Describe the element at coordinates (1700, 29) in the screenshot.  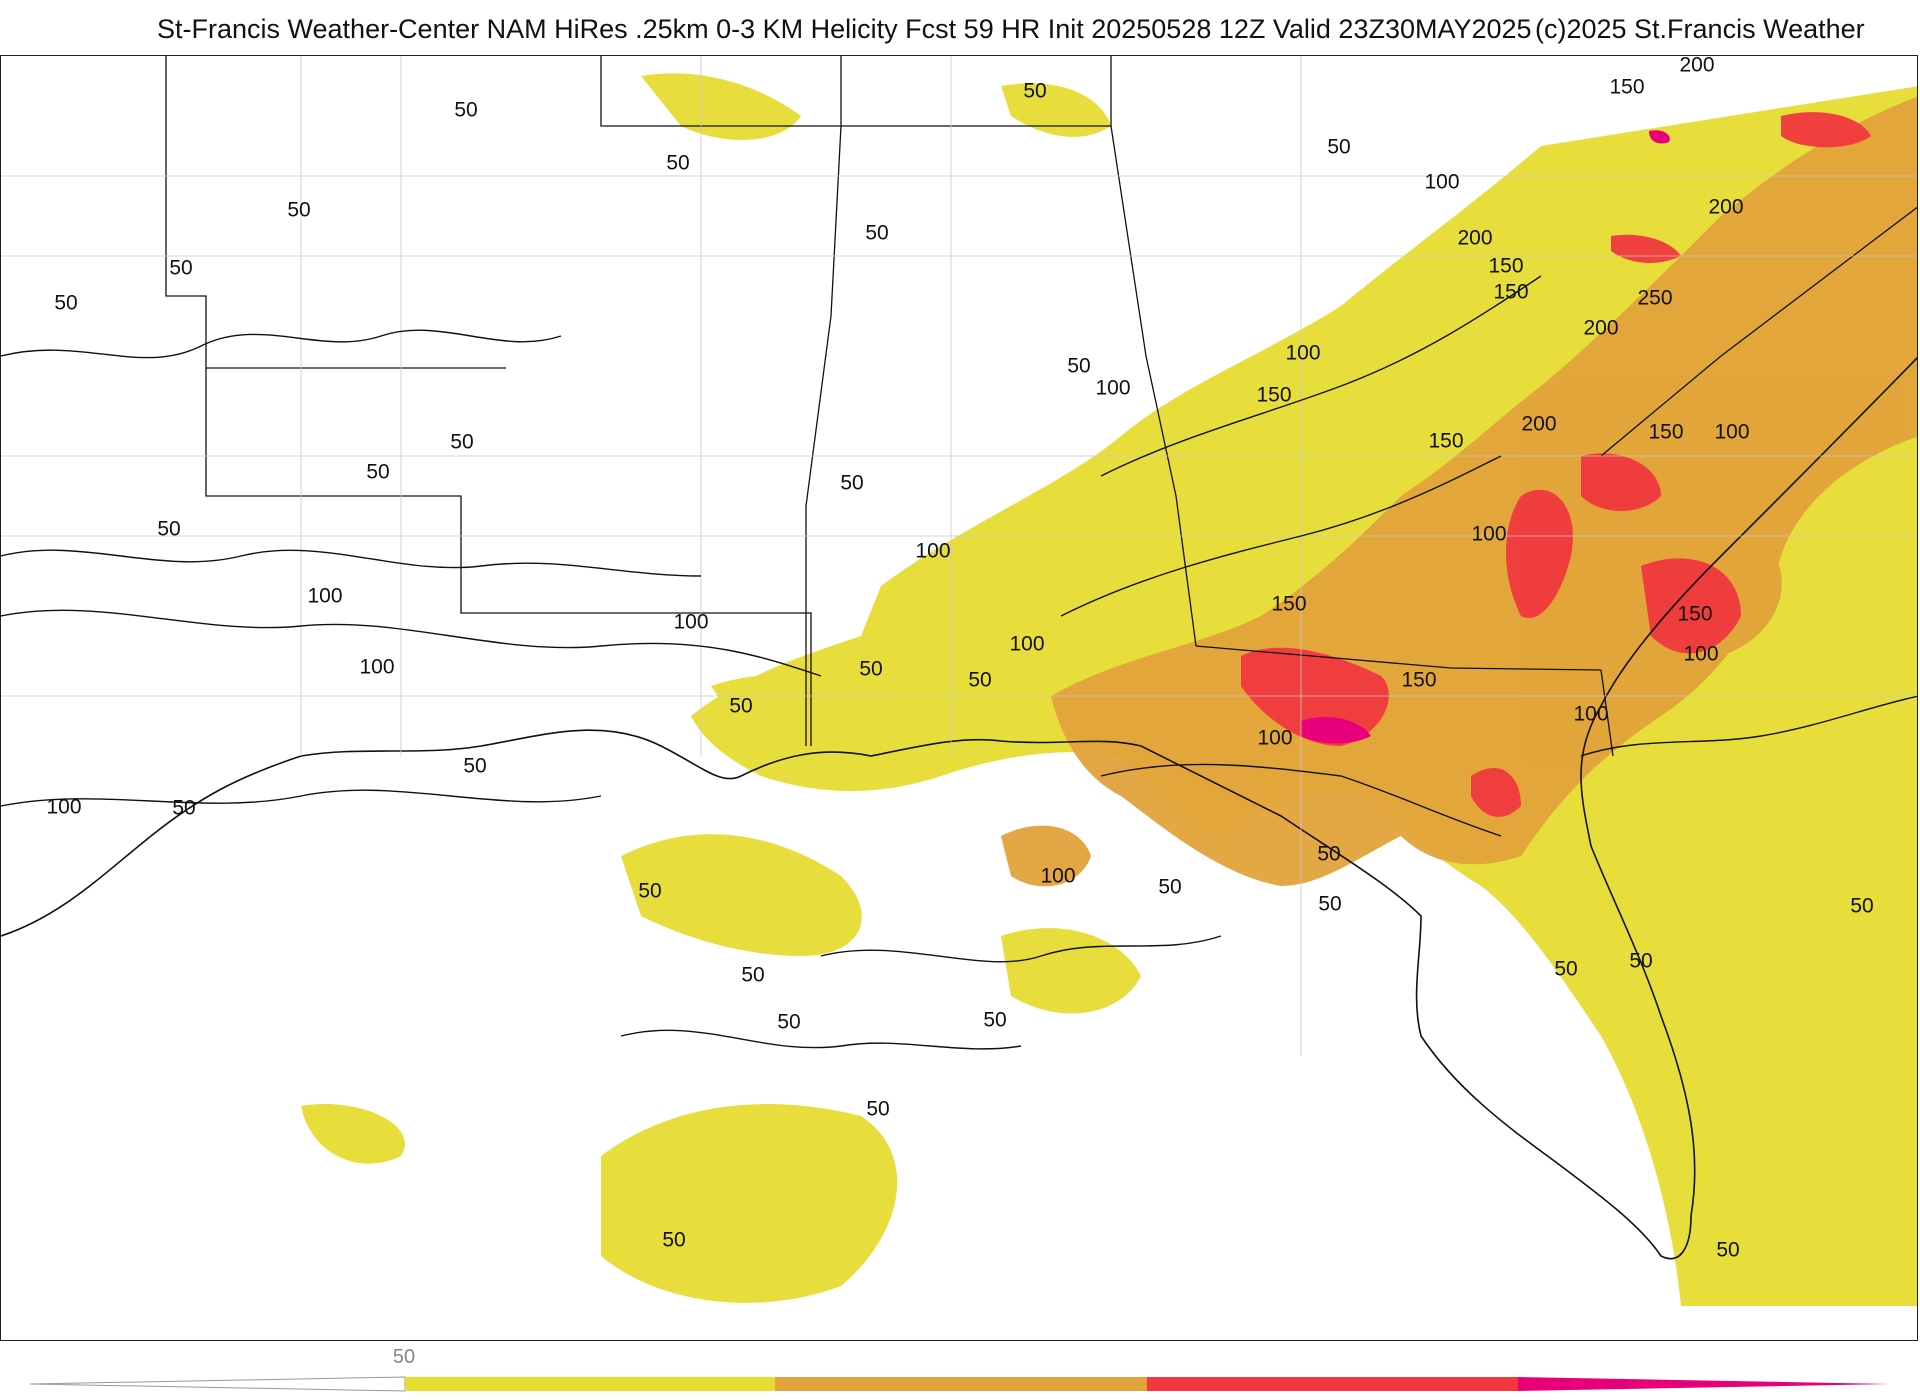
I see `copyright-notice: (c)2025 St.Francis Weather` at that location.